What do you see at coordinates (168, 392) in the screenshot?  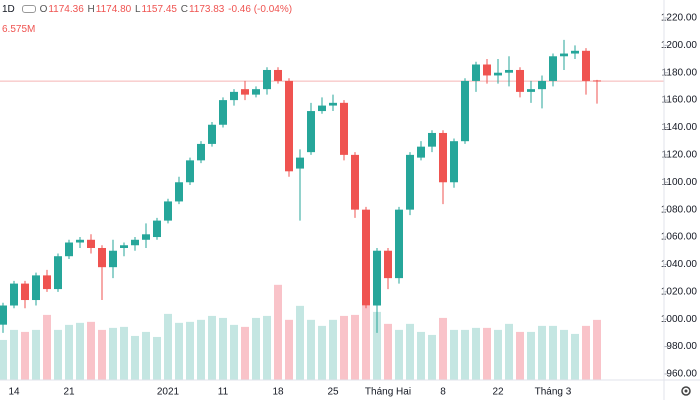 I see `x-tick-label: 2021` at bounding box center [168, 392].